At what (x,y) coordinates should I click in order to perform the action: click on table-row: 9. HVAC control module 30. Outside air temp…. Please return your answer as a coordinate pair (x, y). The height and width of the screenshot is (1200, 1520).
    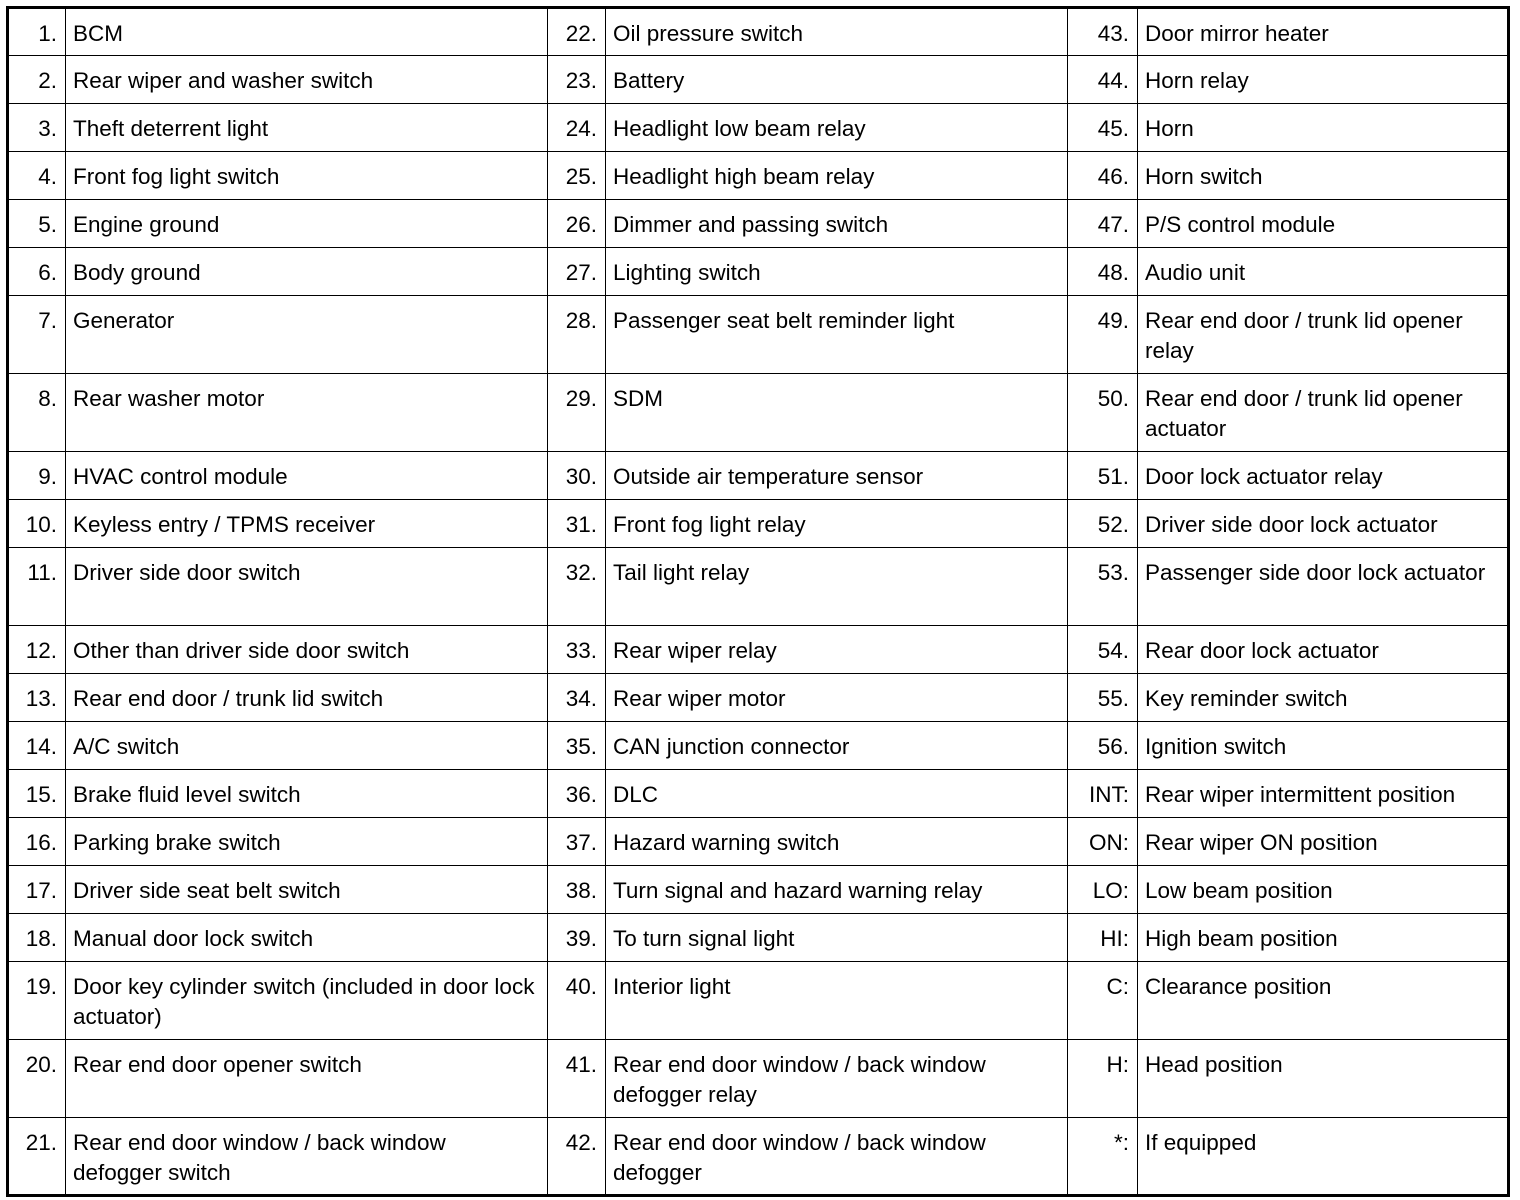
    Looking at the image, I should click on (758, 475).